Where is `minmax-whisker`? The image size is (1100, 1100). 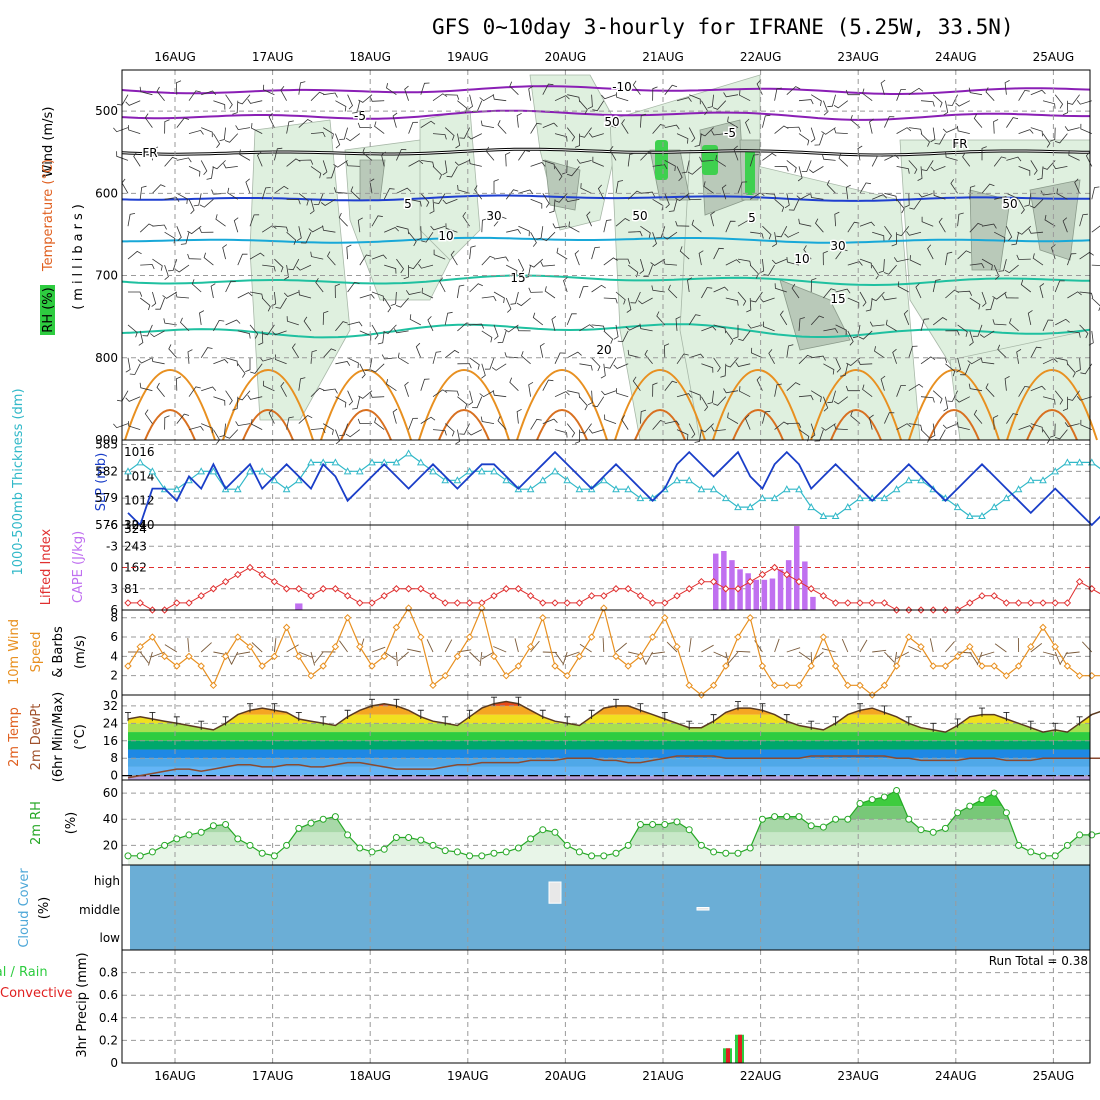 minmax-whisker is located at coordinates (860, 708).